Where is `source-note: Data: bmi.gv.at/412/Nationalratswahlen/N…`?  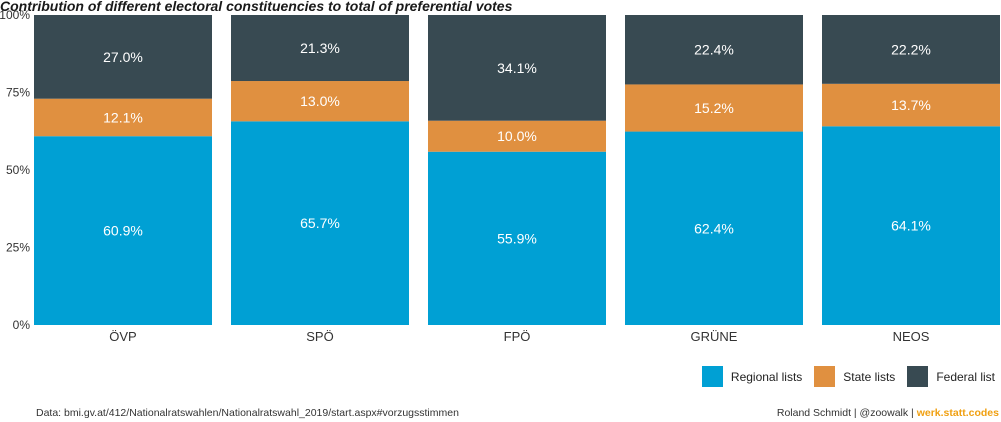 source-note: Data: bmi.gv.at/412/Nationalratswahlen/N… is located at coordinates (247, 413).